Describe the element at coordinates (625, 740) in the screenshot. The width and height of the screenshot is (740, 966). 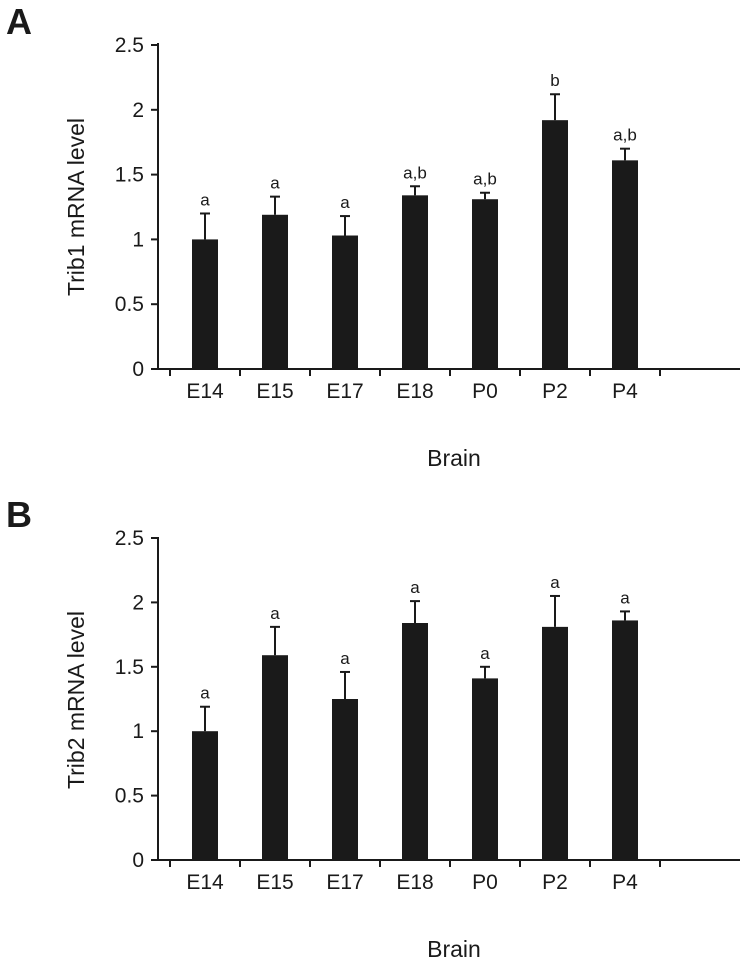
I see `bar-b-p4` at that location.